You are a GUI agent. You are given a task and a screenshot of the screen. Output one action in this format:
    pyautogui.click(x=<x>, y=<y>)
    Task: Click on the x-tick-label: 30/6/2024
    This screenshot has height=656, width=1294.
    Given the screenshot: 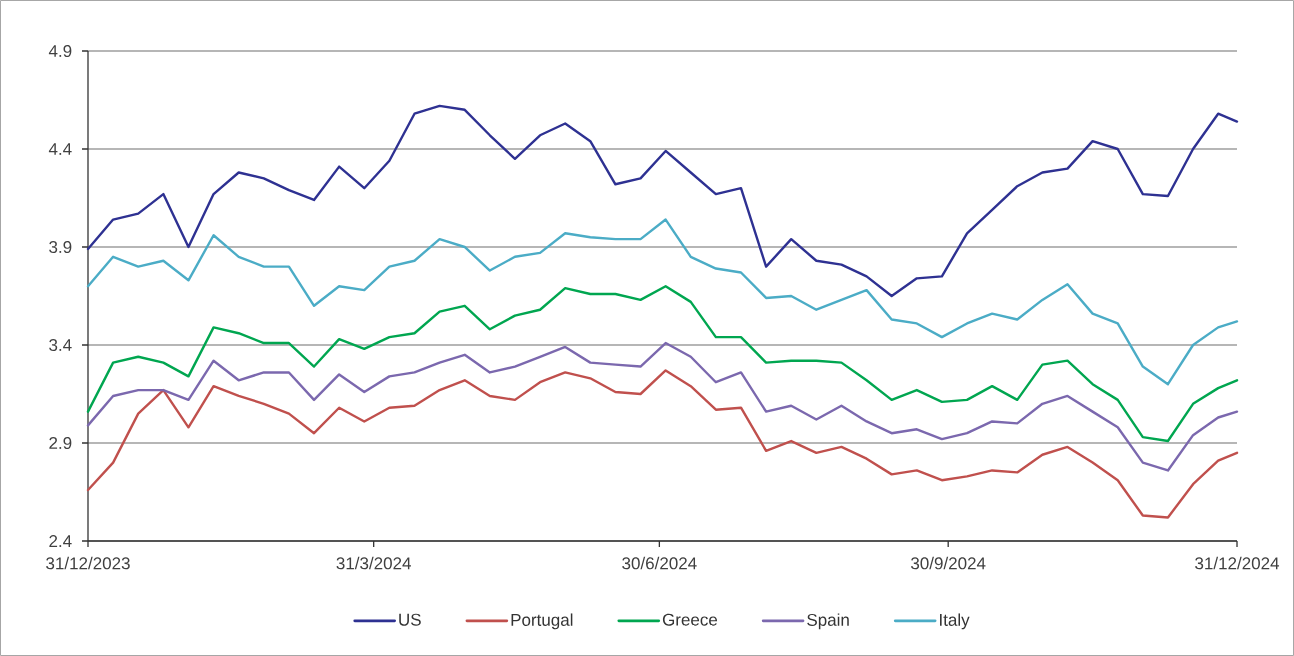 What is the action you would take?
    pyautogui.click(x=659, y=563)
    